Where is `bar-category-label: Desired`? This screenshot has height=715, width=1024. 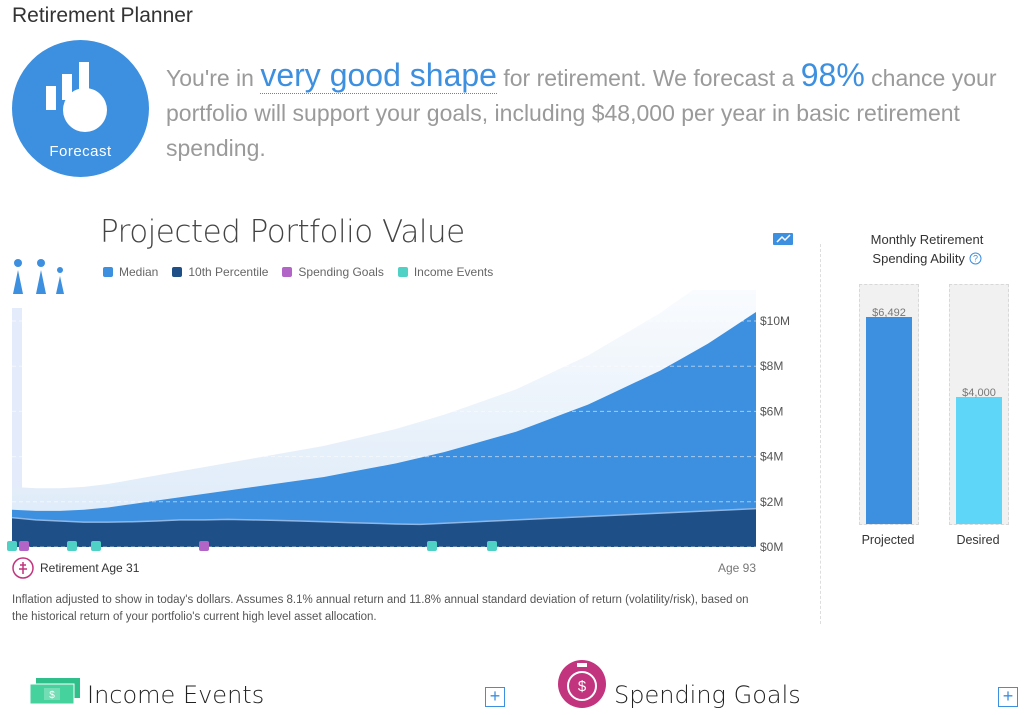
bar-category-label: Desired is located at coordinates (978, 540).